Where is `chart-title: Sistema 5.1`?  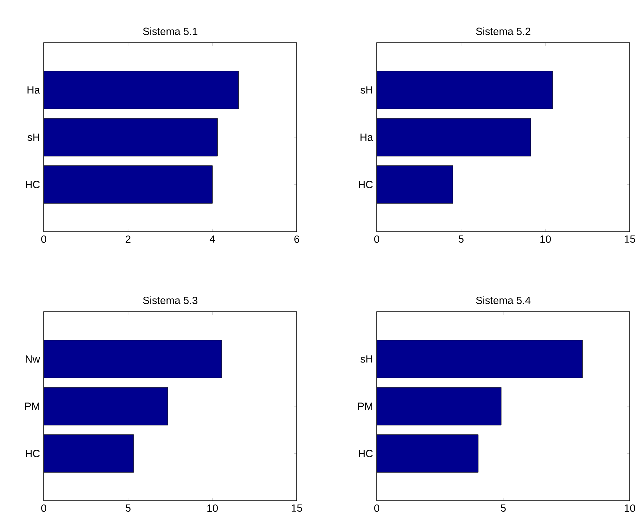
chart-title: Sistema 5.1 is located at coordinates (170, 32).